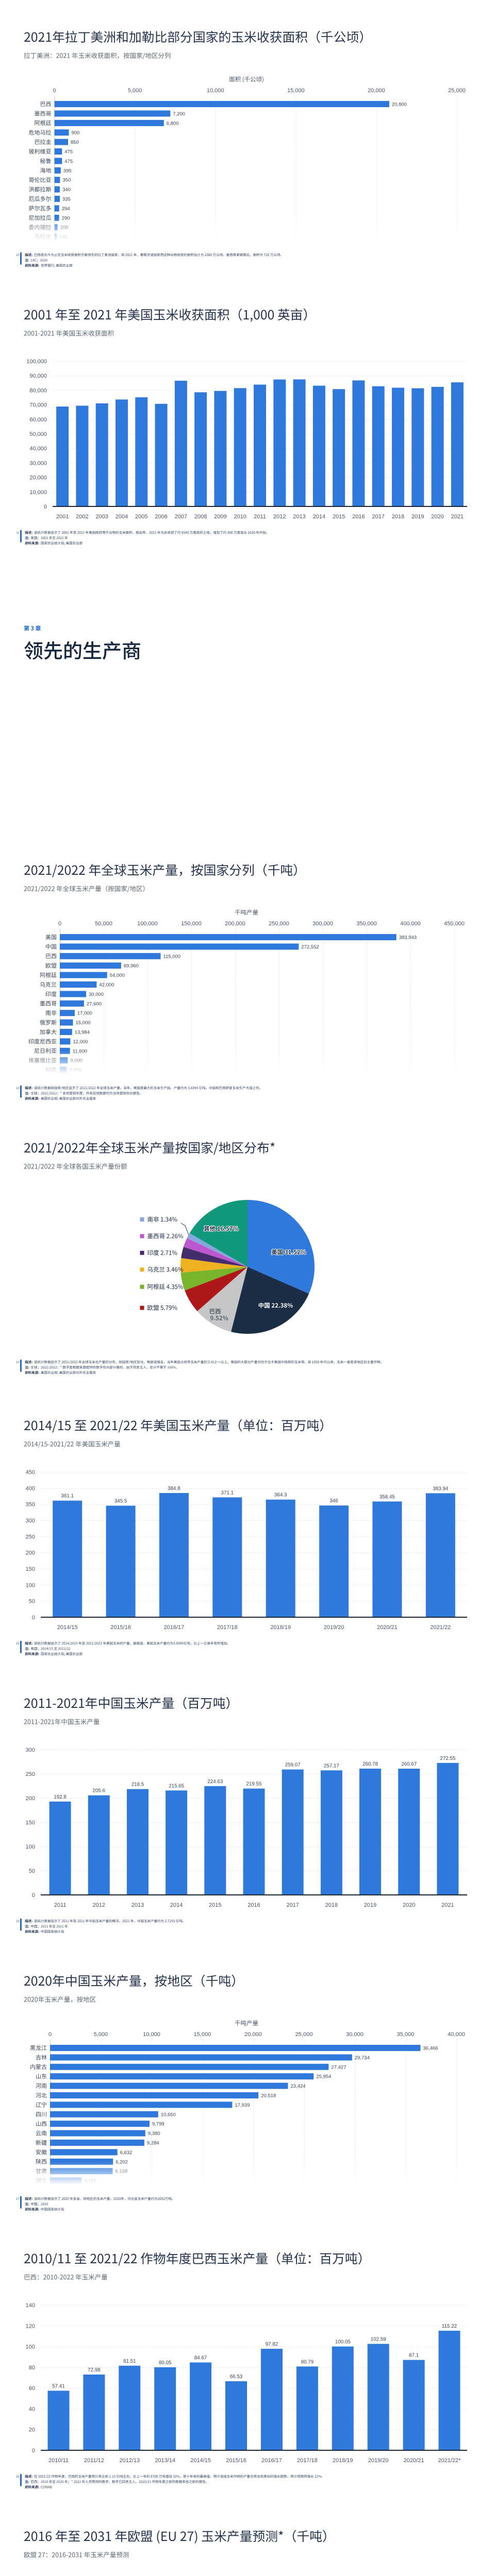  I want to click on svg-text: 2013/14, so click(165, 2461).